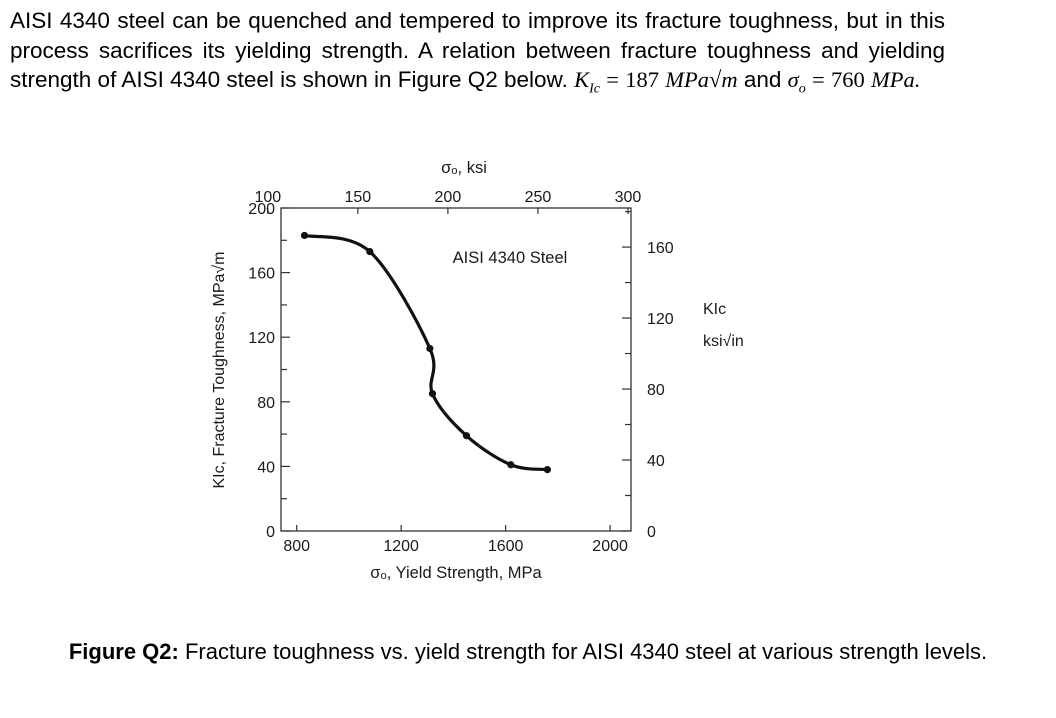 The height and width of the screenshot is (718, 1056). What do you see at coordinates (818, 79) in the screenshot?
I see `equals-sign-2: =` at bounding box center [818, 79].